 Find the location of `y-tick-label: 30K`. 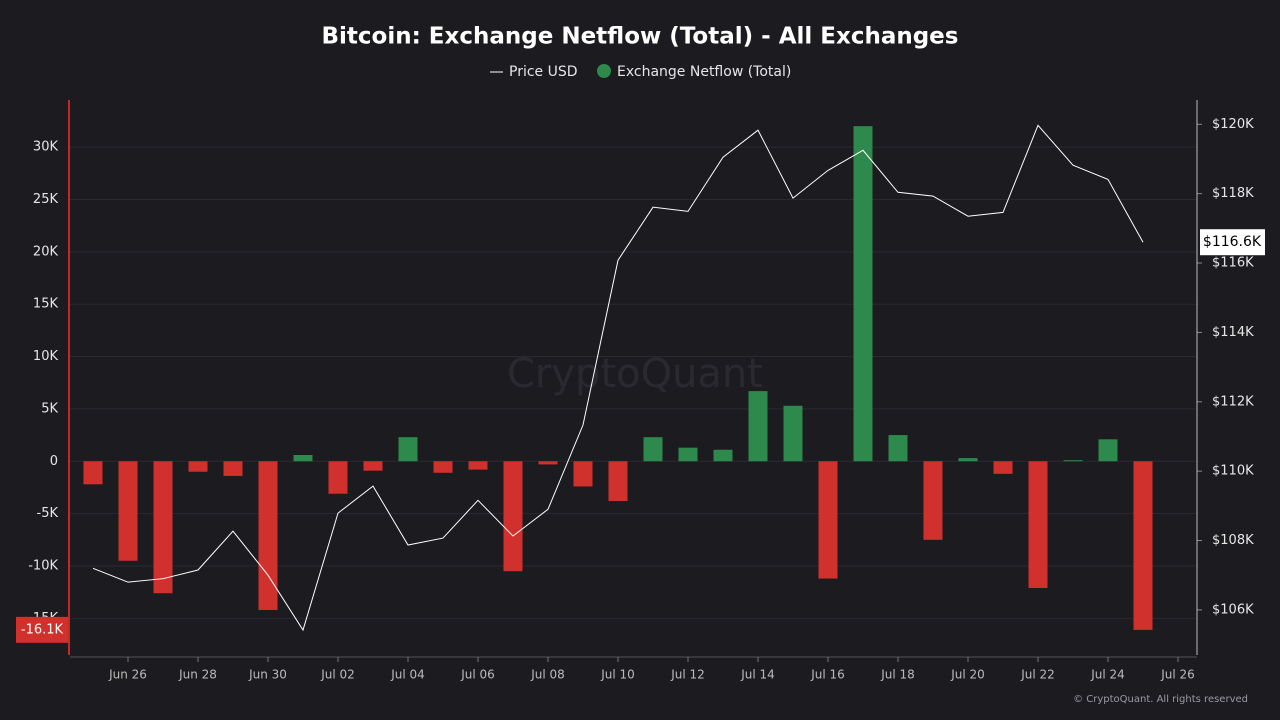

y-tick-label: 30K is located at coordinates (46, 147).